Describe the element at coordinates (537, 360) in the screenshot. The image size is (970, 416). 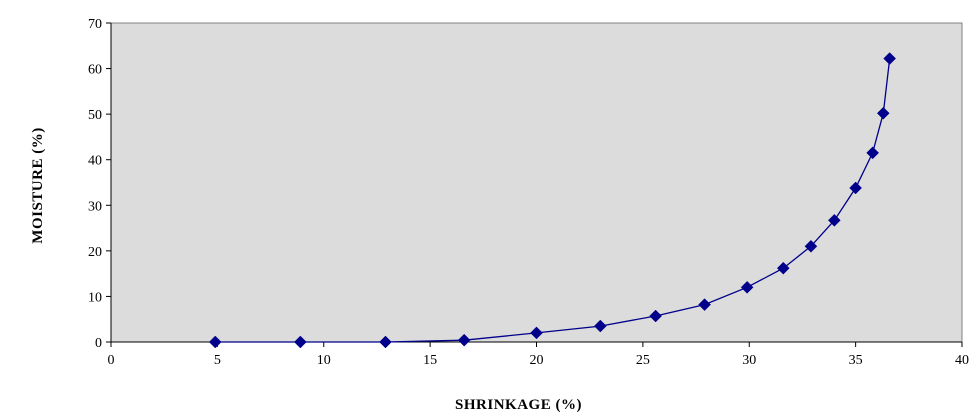
I see `x-tick-label: 20` at that location.